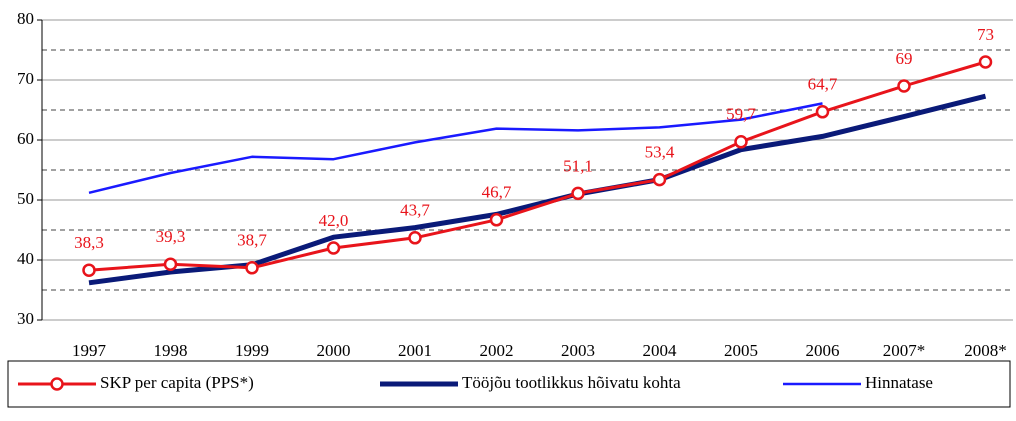 The width and height of the screenshot is (1016, 421). I want to click on x-tick-label: 1998, so click(171, 350).